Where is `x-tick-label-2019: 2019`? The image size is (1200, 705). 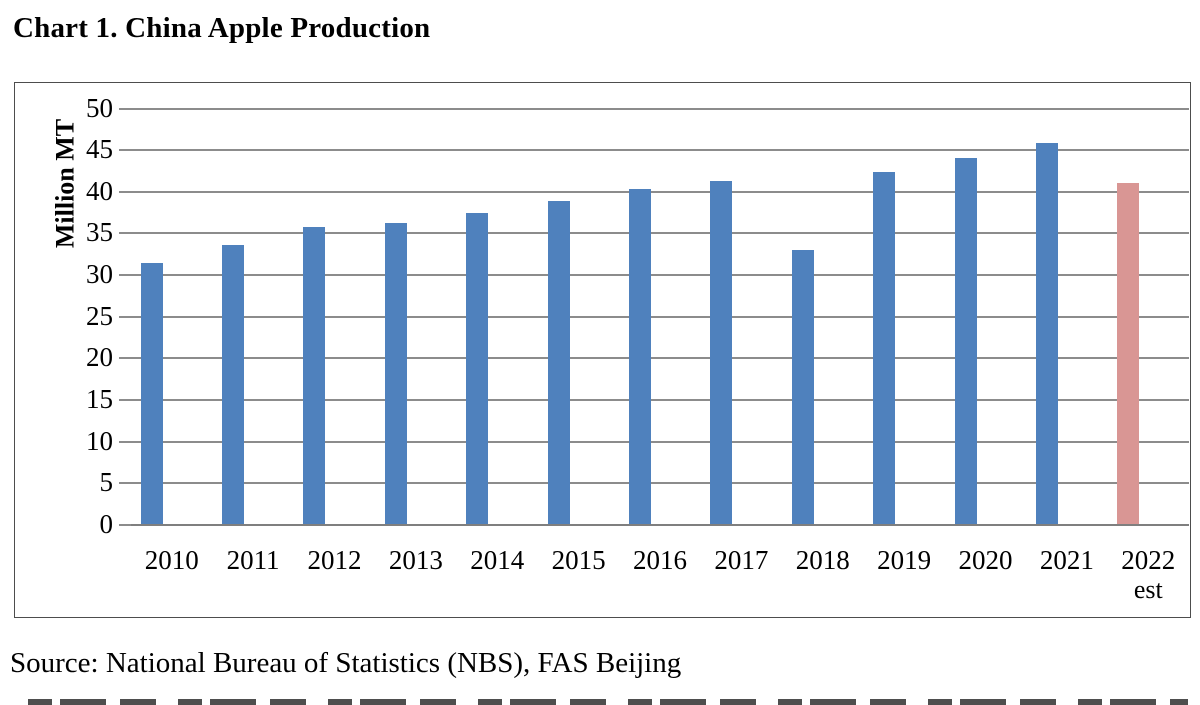
x-tick-label-2019: 2019 is located at coordinates (904, 560).